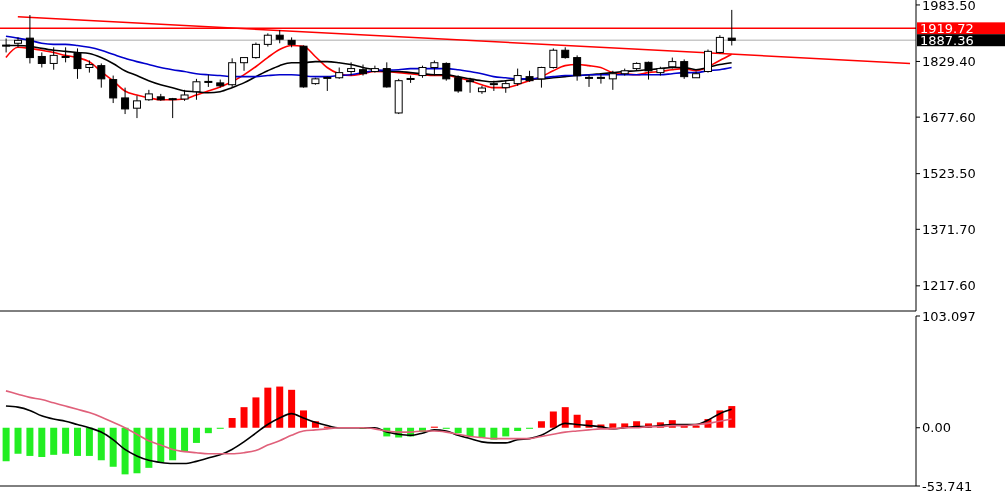 This screenshot has width=1006, height=496. Describe the element at coordinates (947, 486) in the screenshot. I see `y-tick-label: -53.741` at that location.